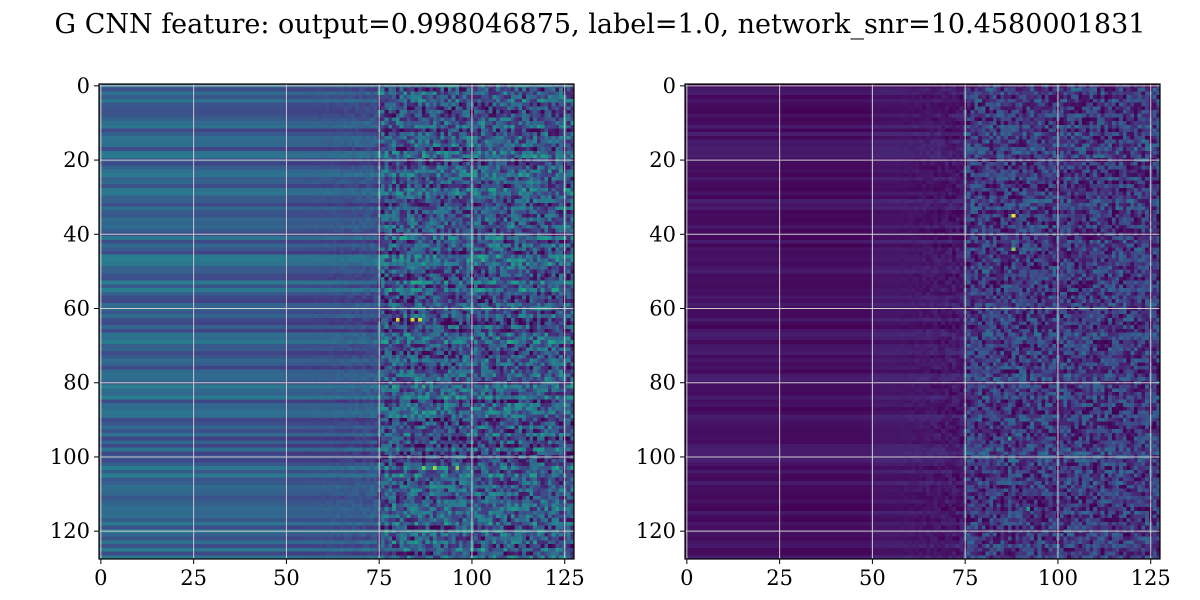  What do you see at coordinates (70, 457) in the screenshot?
I see `y-tick-label-left-5: 100` at bounding box center [70, 457].